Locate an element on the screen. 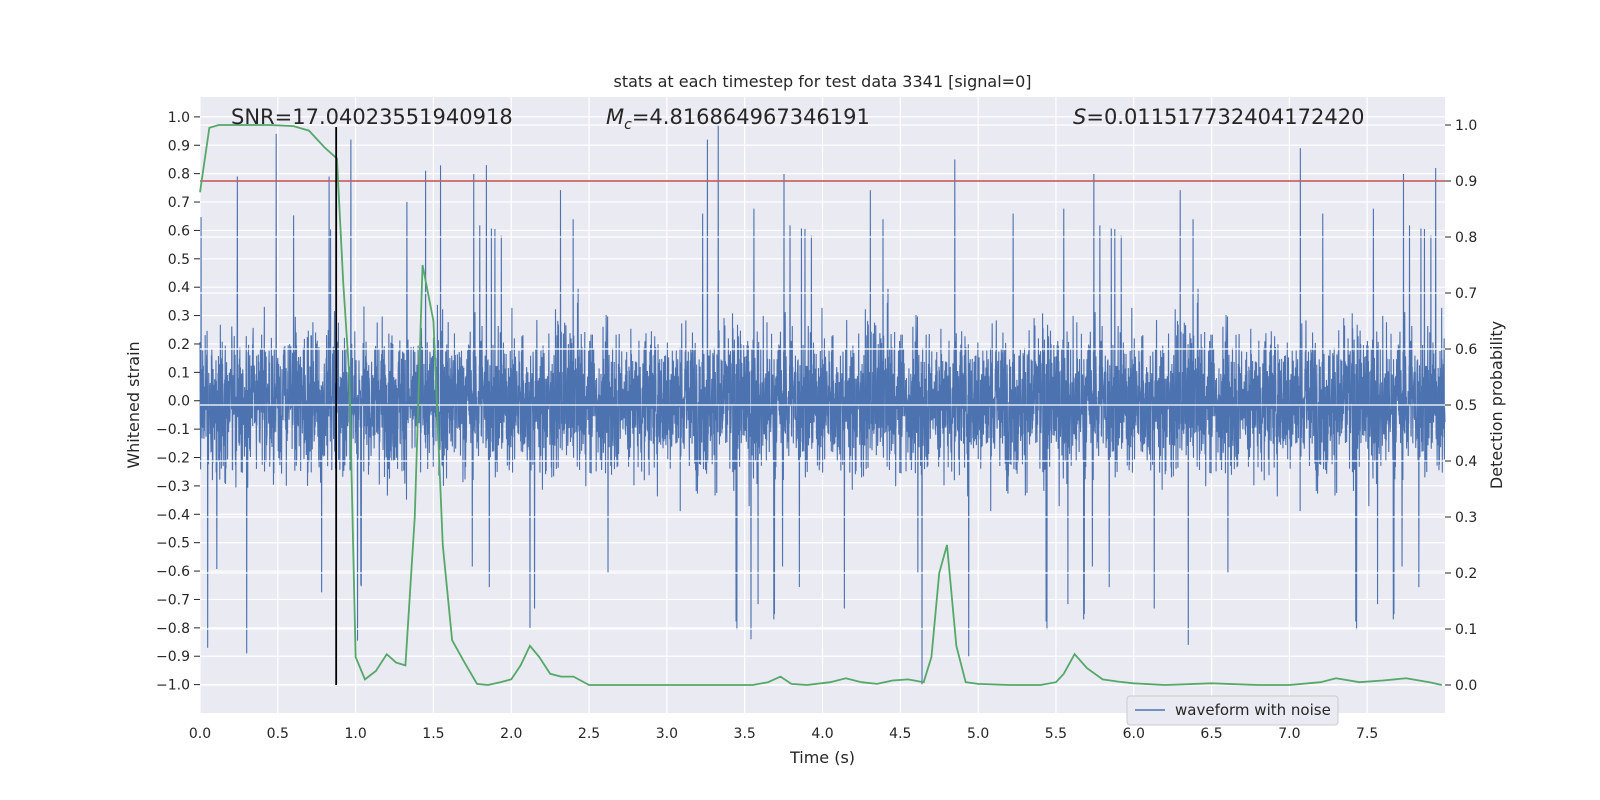 This screenshot has height=800, width=1600. x-tick-label: 3.5 is located at coordinates (745, 734).